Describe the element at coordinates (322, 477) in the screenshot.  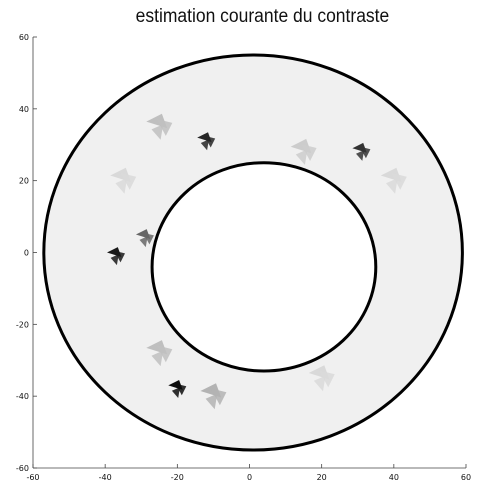
I see `x-tick-label-4: 20` at that location.